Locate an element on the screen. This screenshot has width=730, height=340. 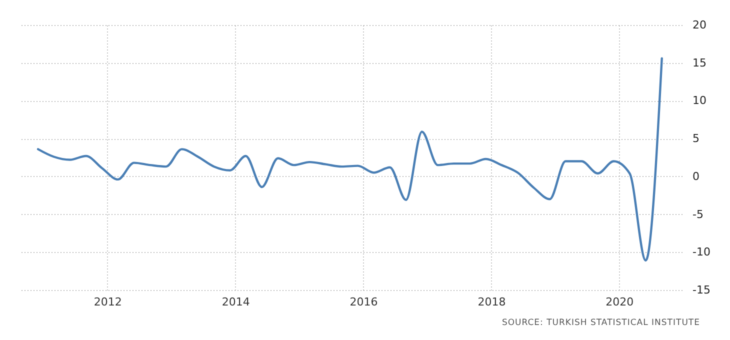
y-tick-label: -5 is located at coordinates (698, 214).